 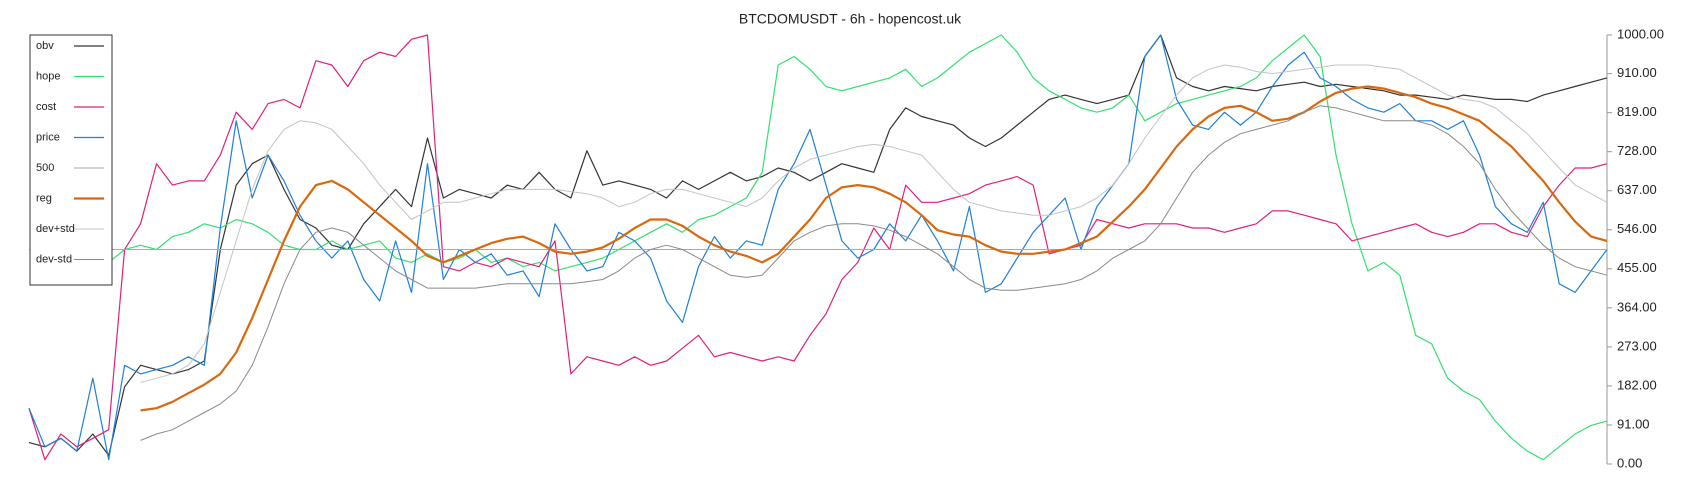 I want to click on y-tick-label: 364.00, so click(x=1637, y=306).